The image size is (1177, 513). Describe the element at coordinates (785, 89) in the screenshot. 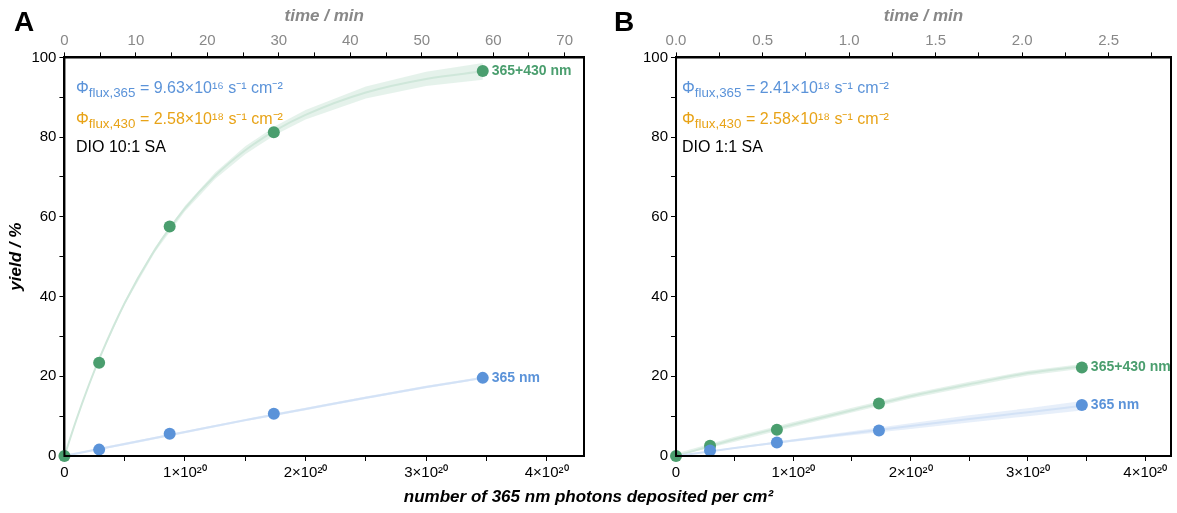

I see `annotation: Φ$_{flux,365}$ = 2.41×10¹⁸ s⁻¹ cm⁻²` at that location.